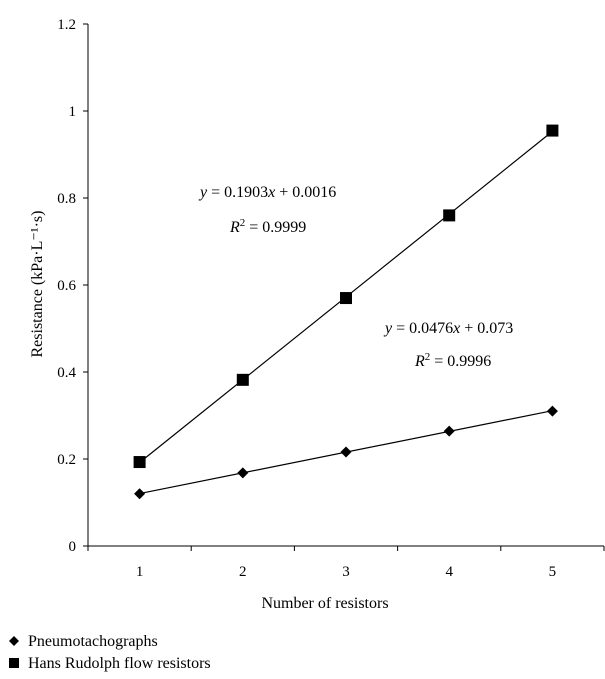 This screenshot has height=679, width=605. Describe the element at coordinates (346, 572) in the screenshot. I see `x-tick-label: 3` at that location.